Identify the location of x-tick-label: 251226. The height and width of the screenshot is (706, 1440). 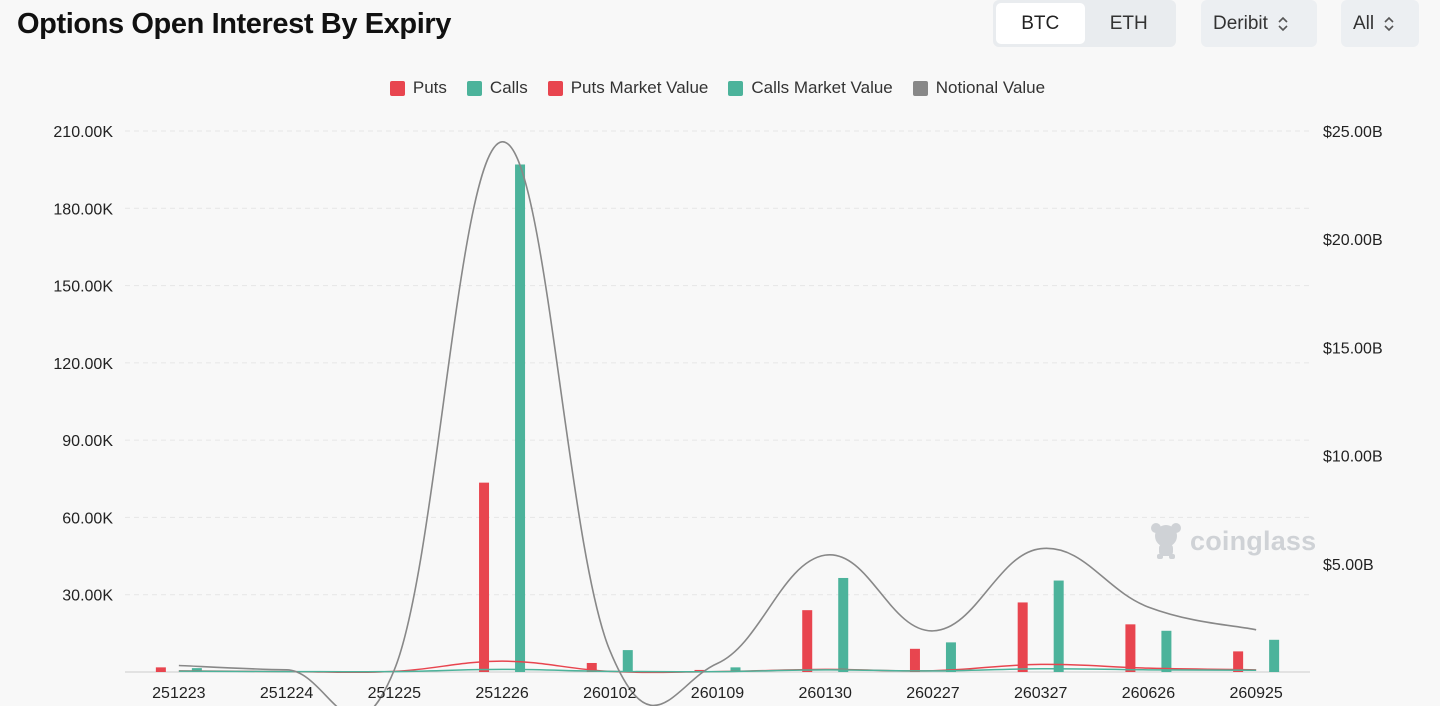
(501, 693).